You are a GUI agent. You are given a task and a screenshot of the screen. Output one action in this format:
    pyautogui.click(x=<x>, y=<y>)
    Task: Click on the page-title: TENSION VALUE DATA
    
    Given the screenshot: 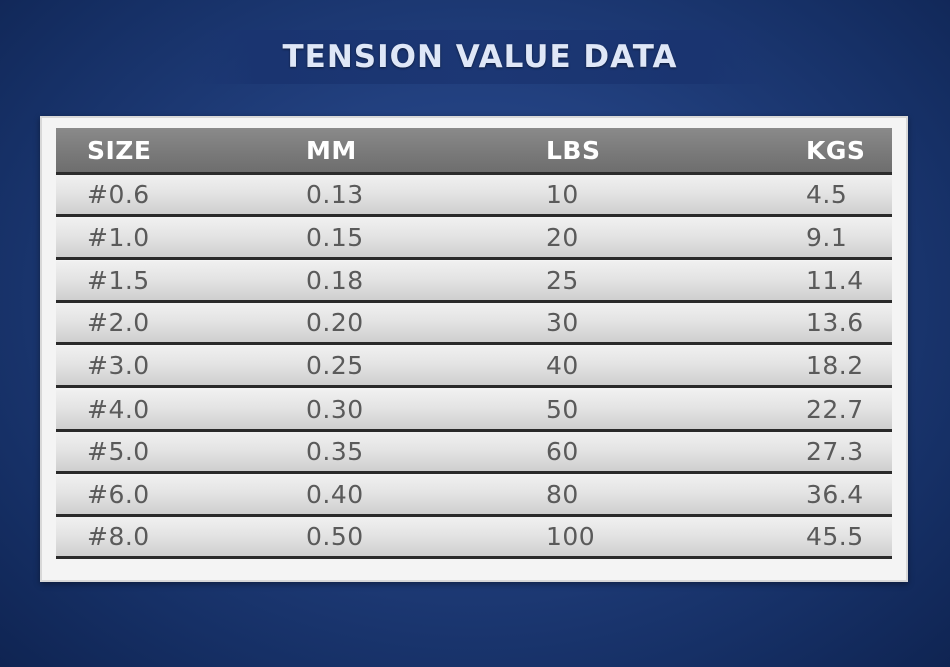 What is the action you would take?
    pyautogui.click(x=480, y=57)
    